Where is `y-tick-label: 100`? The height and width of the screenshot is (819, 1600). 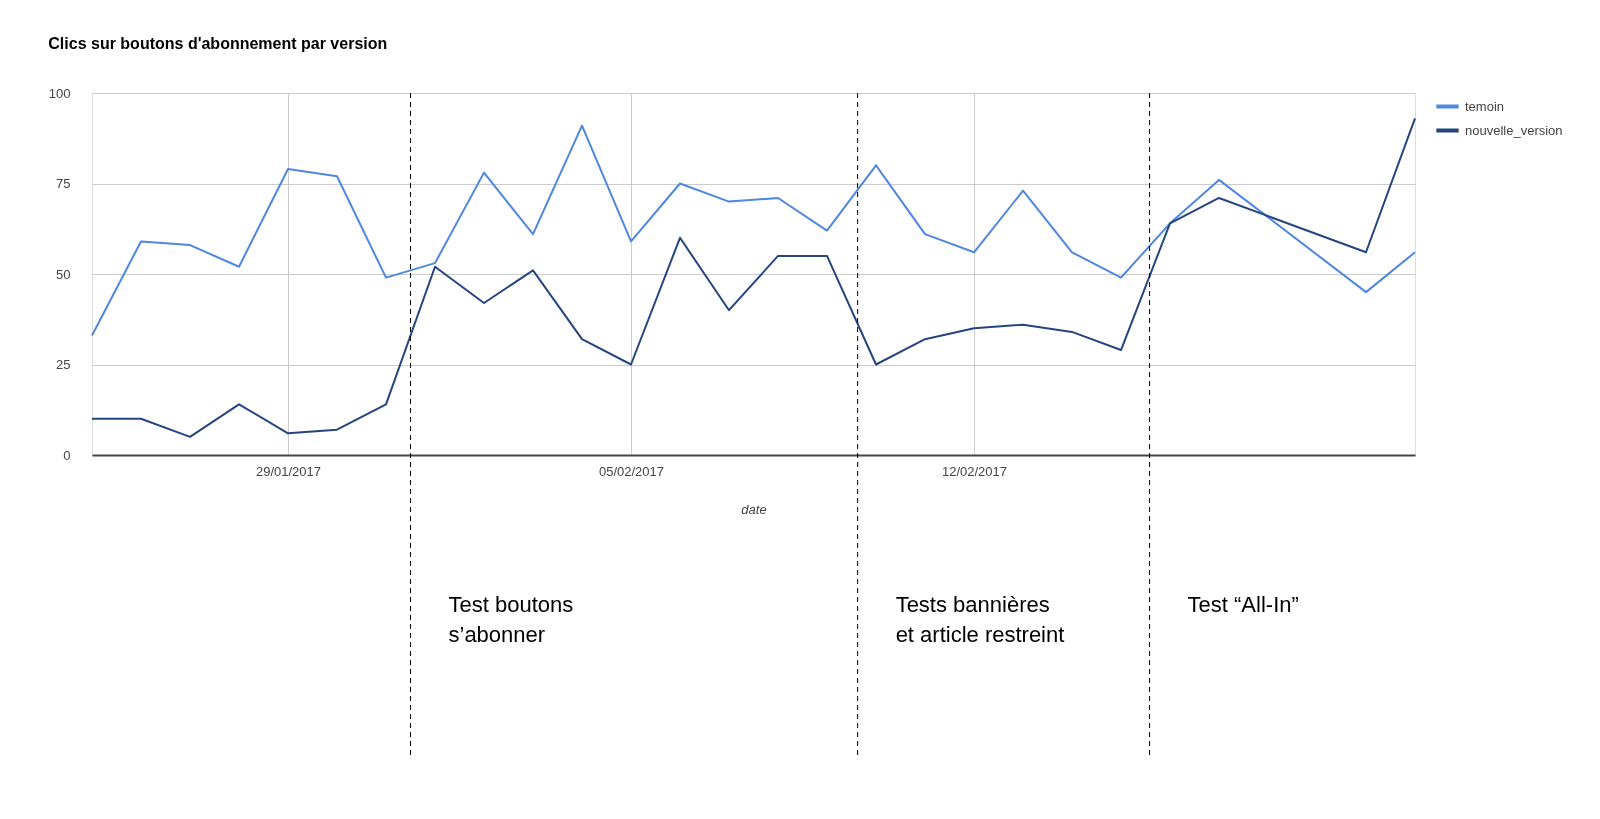
y-tick-label: 100 is located at coordinates (59, 93).